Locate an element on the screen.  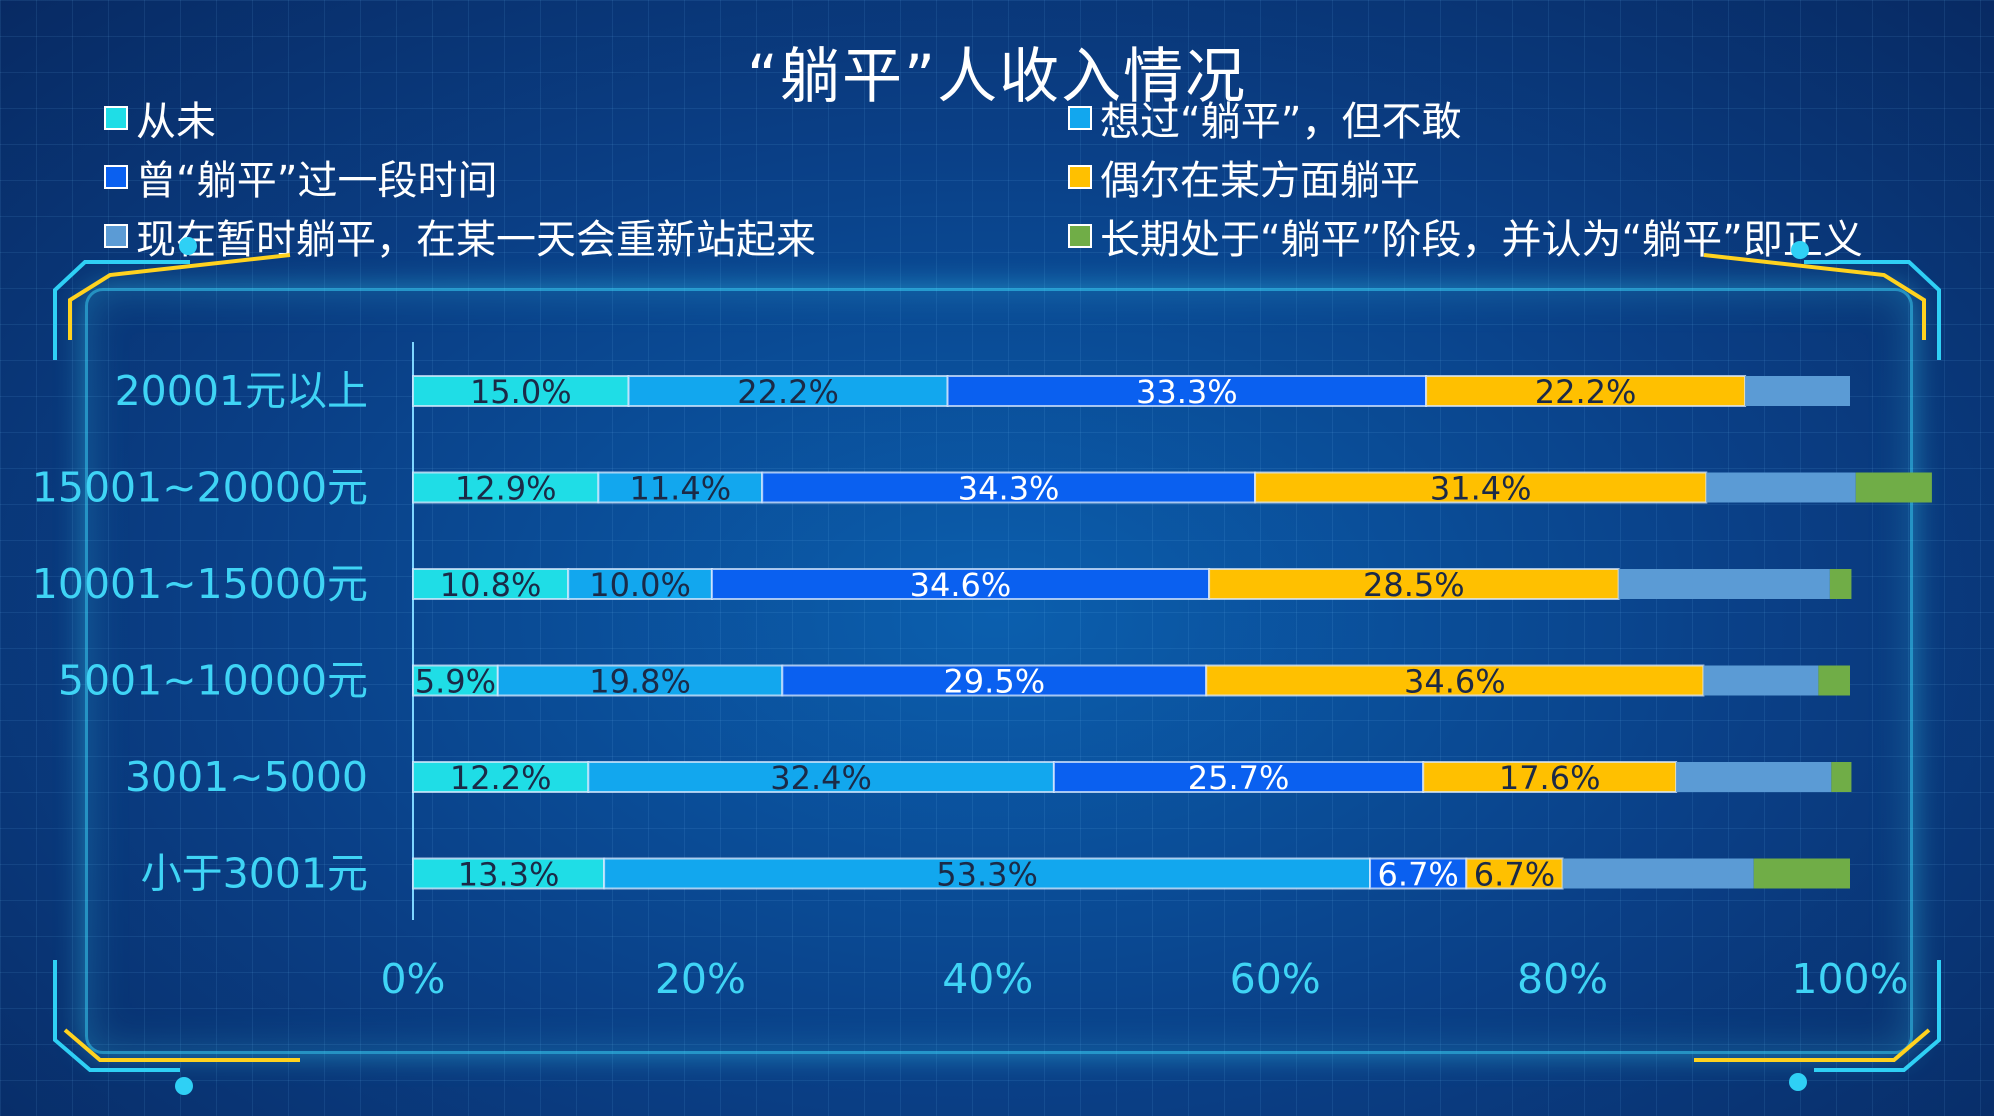
legend-label-never: 从未 is located at coordinates (176, 122).